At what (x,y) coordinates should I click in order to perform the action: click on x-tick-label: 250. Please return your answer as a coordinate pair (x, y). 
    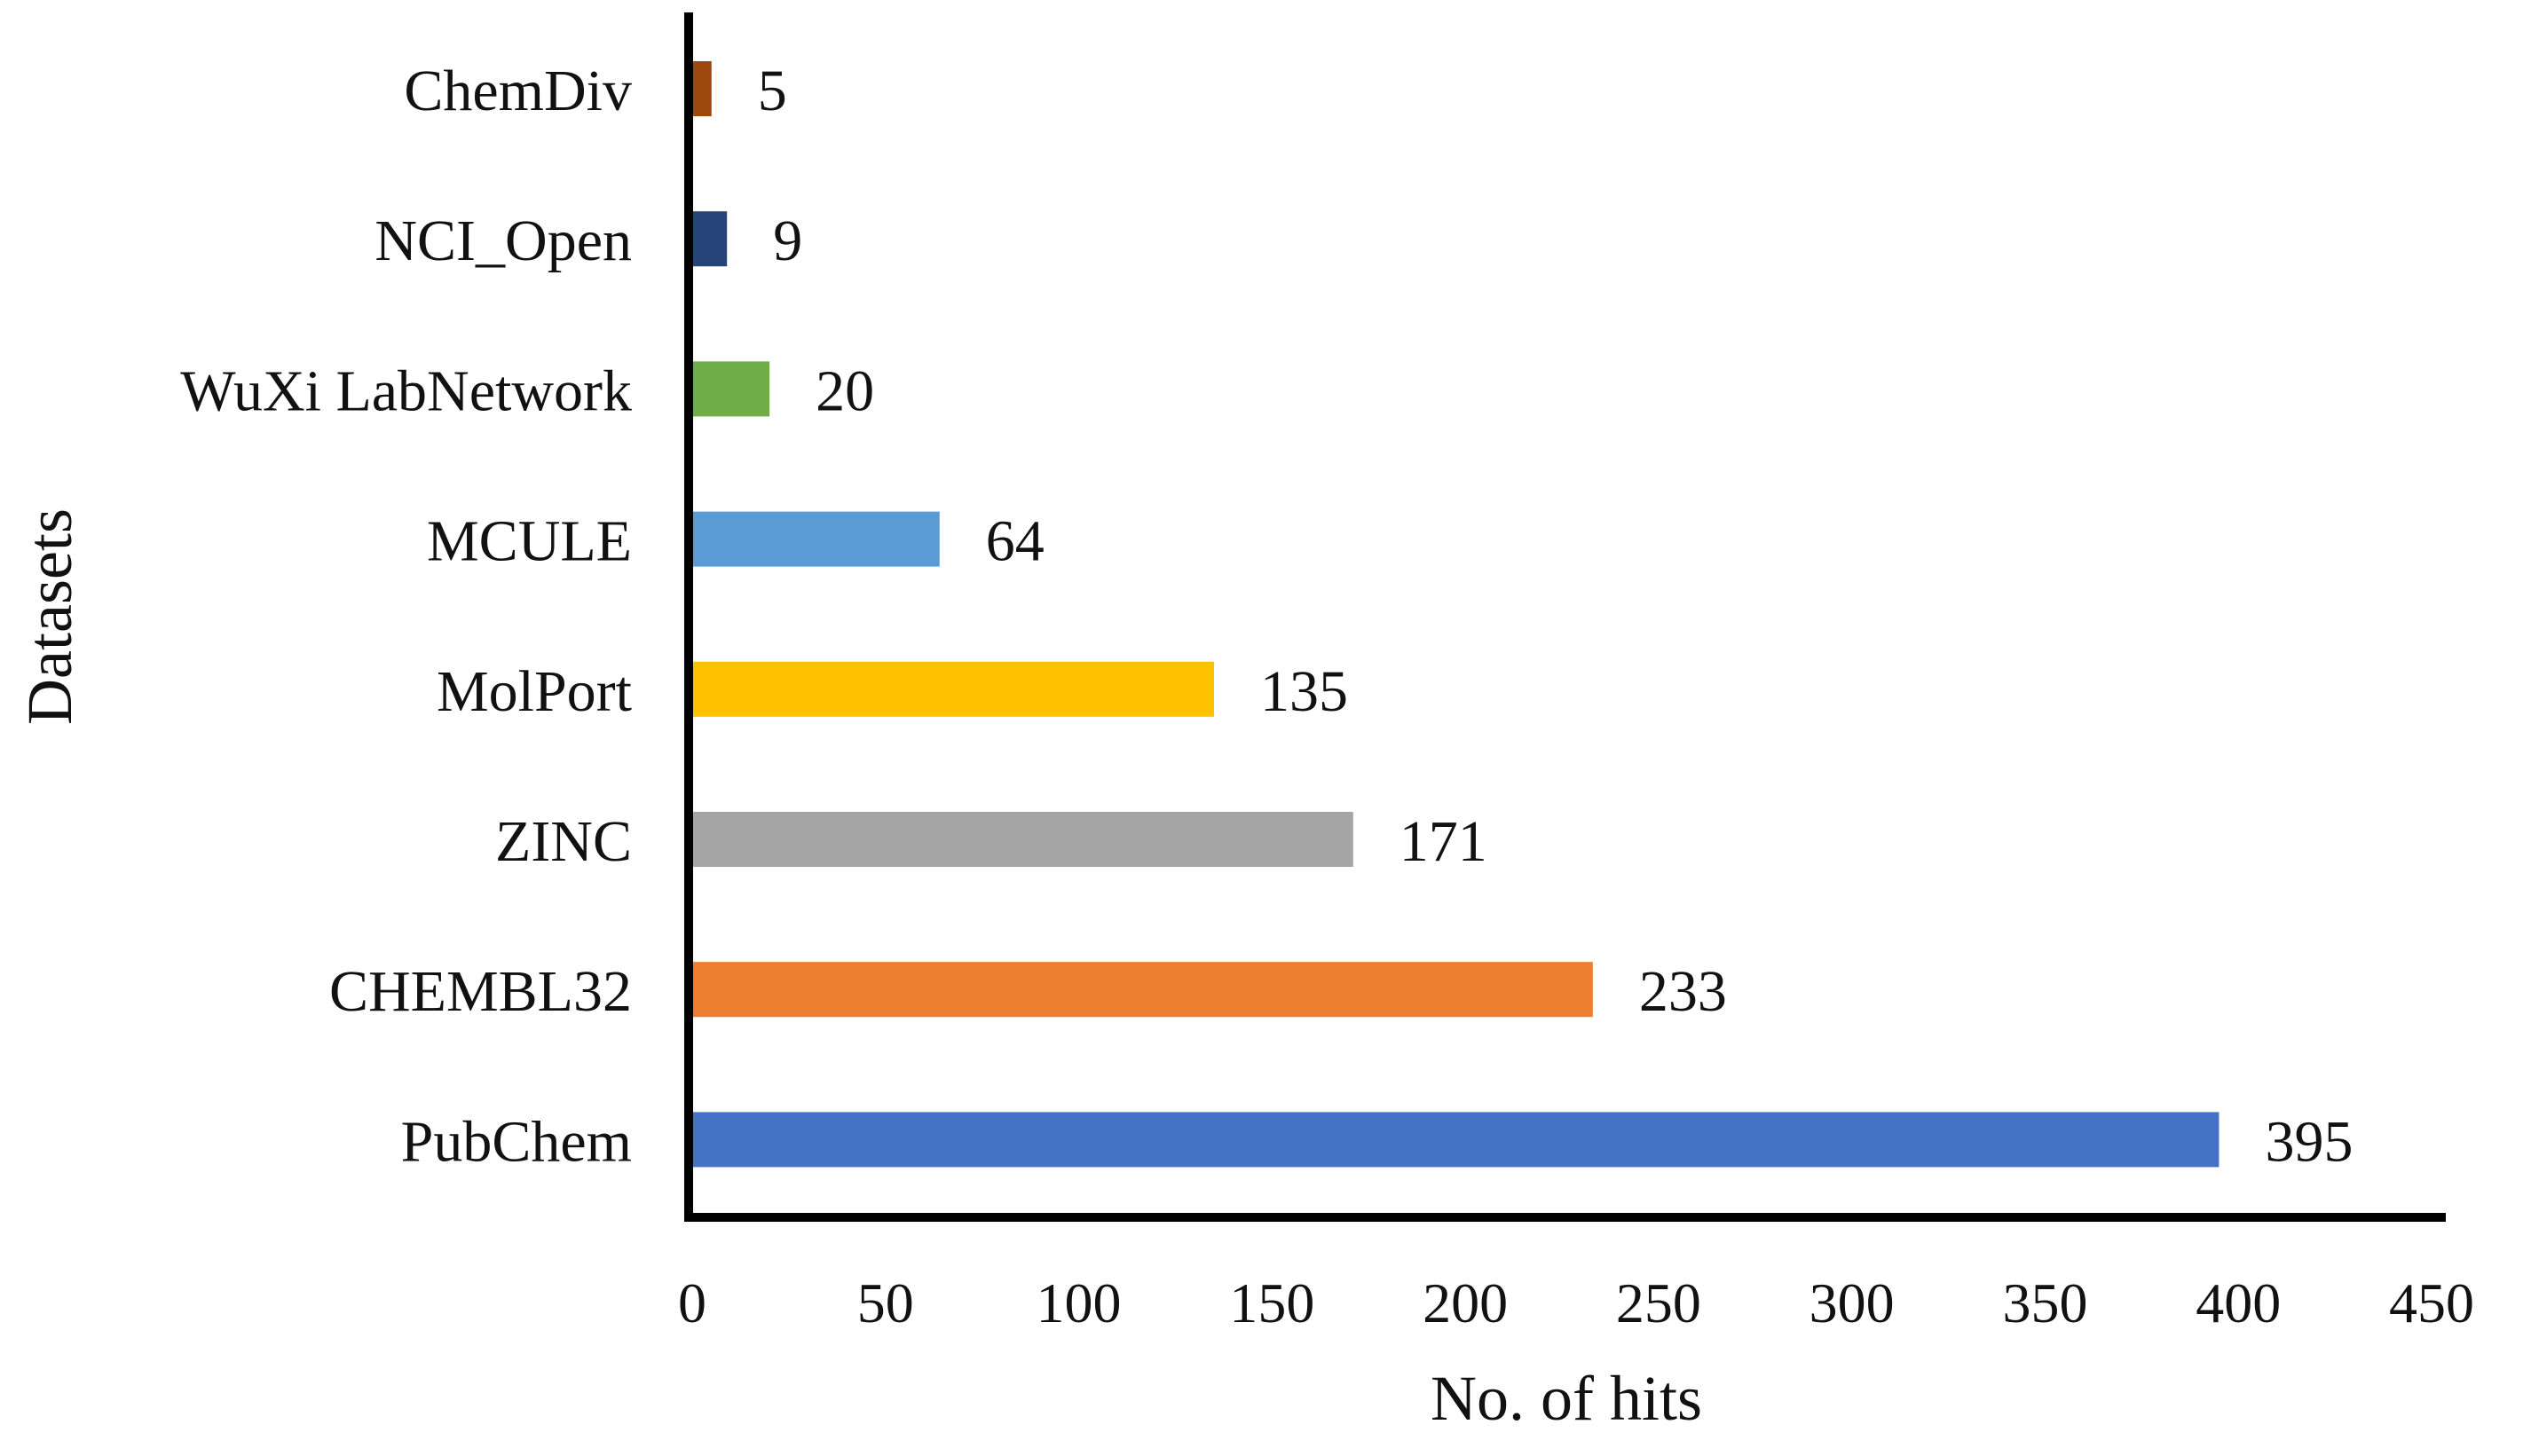
    Looking at the image, I should click on (1658, 1302).